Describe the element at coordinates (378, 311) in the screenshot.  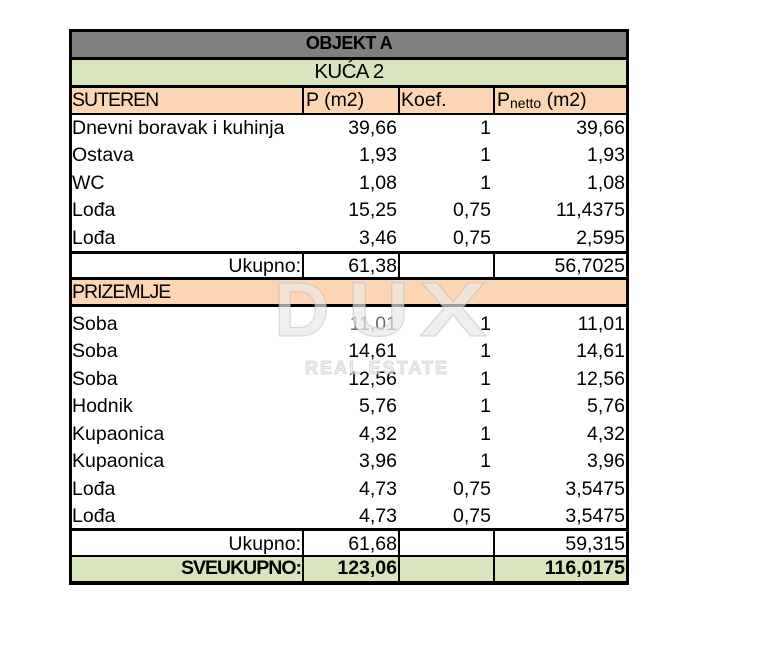
I see `svg-text: U` at that location.